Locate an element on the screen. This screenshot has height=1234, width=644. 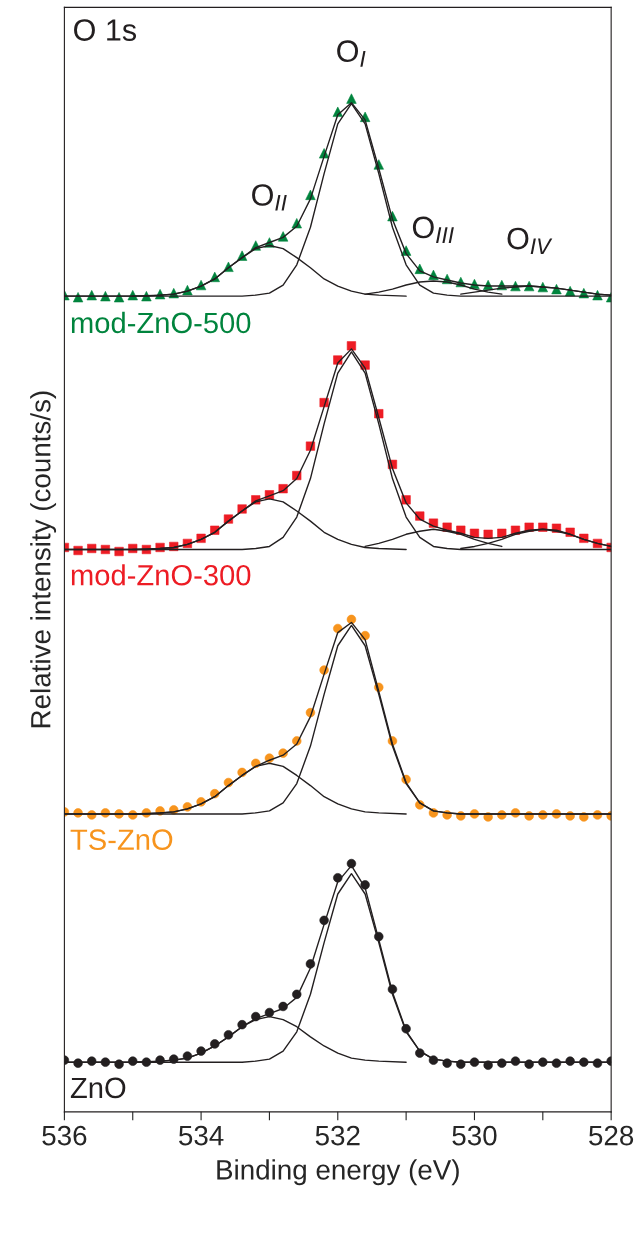
x-tick-label: 536 is located at coordinates (64, 1135).